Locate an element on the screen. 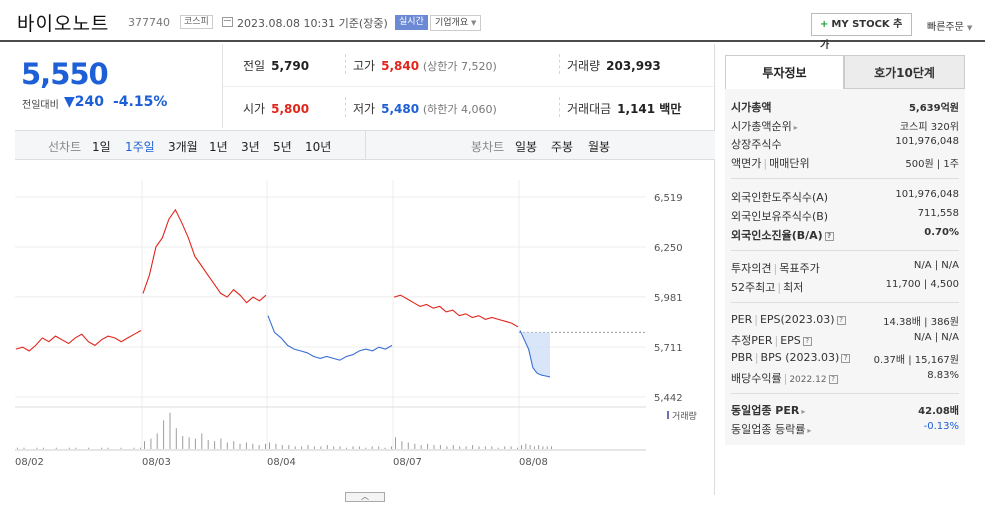  prev-close: 전일 5,790 is located at coordinates (276, 65).